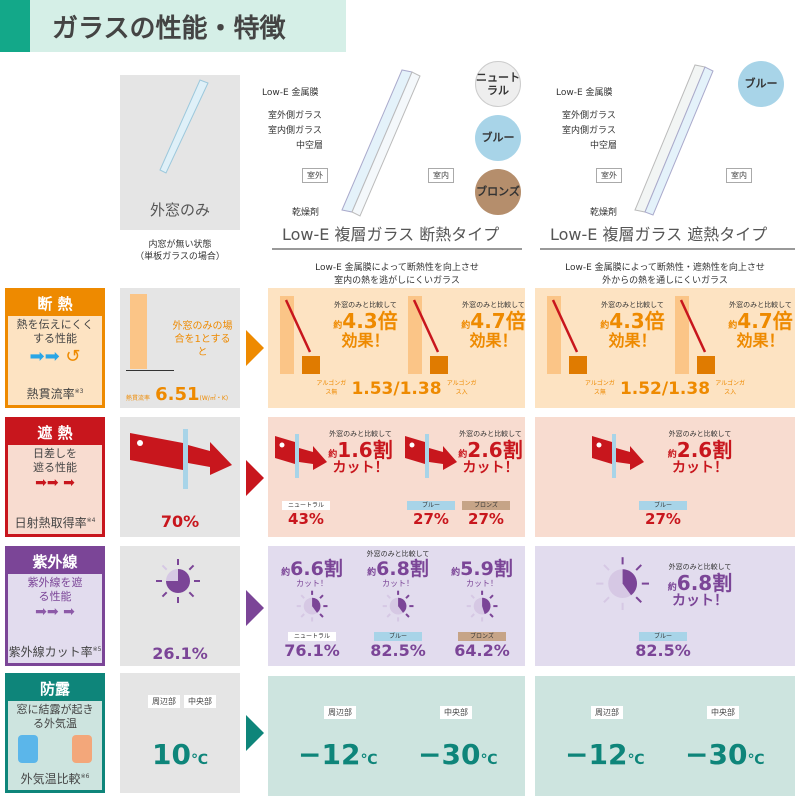 The width and height of the screenshot is (800, 800). What do you see at coordinates (498, 192) in the screenshot?
I see `color-bronze: ブロンズ` at bounding box center [498, 192].